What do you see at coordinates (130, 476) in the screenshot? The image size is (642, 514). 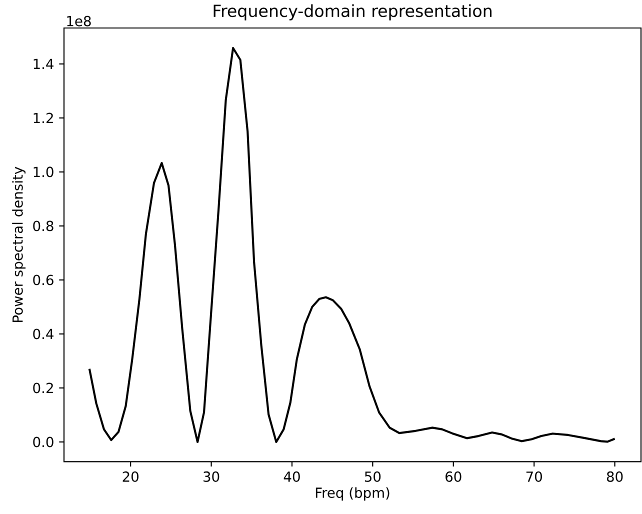 I see `x-tick-label: 20` at bounding box center [130, 476].